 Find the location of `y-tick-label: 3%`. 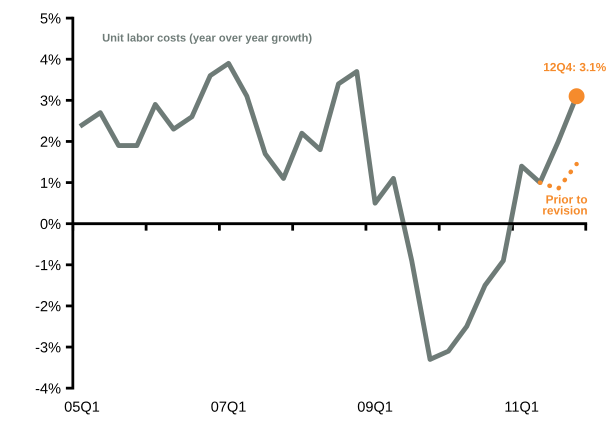

y-tick-label: 3% is located at coordinates (50, 100).